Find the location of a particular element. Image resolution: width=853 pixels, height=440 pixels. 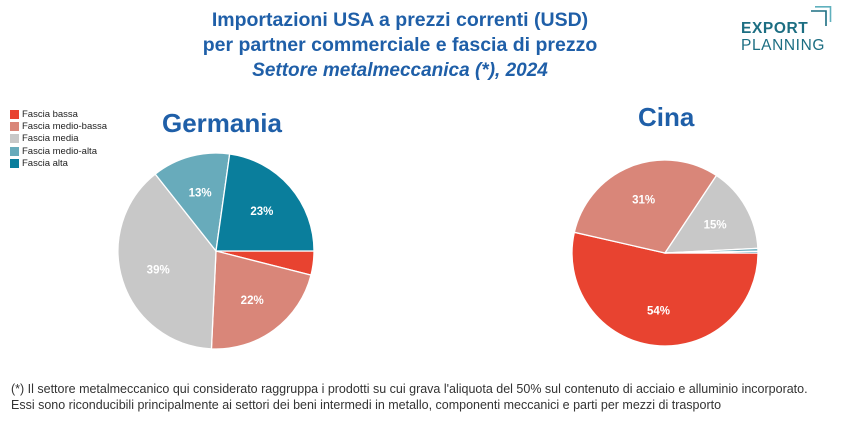

legend-item-fascia-medio-alta: Fascia medio-alta is located at coordinates (58, 151).